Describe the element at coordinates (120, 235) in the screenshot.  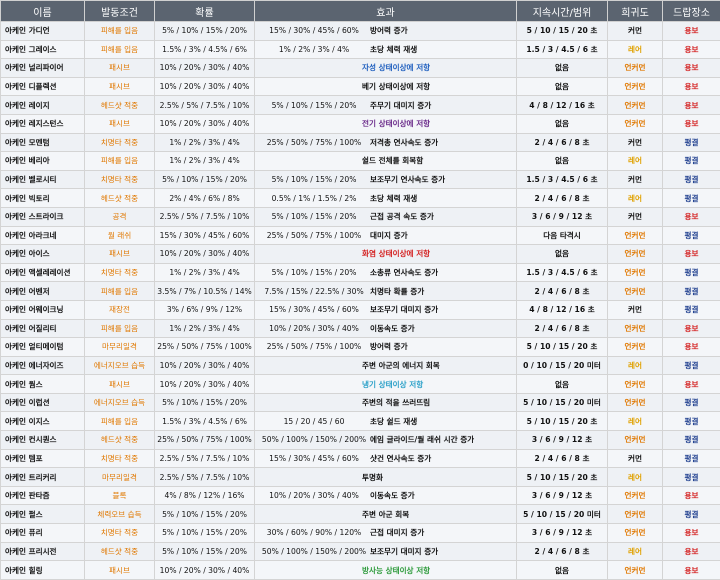
I see `cell-condition: 월 래쉬` at that location.